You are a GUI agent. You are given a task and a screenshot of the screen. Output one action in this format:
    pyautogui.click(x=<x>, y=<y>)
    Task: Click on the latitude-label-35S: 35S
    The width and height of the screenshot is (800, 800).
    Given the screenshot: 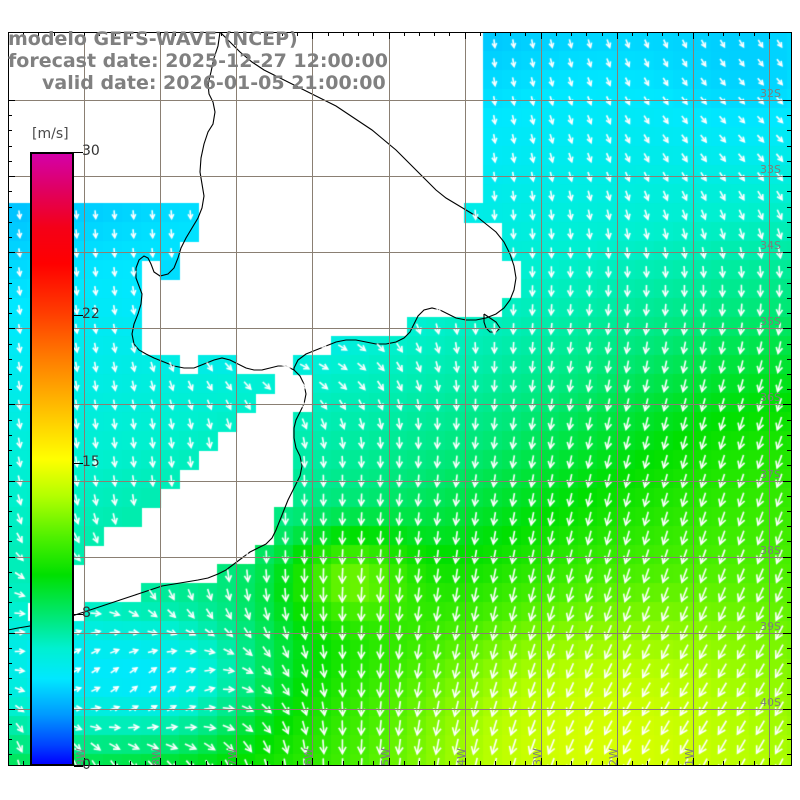 What is the action you would take?
    pyautogui.click(x=770, y=321)
    